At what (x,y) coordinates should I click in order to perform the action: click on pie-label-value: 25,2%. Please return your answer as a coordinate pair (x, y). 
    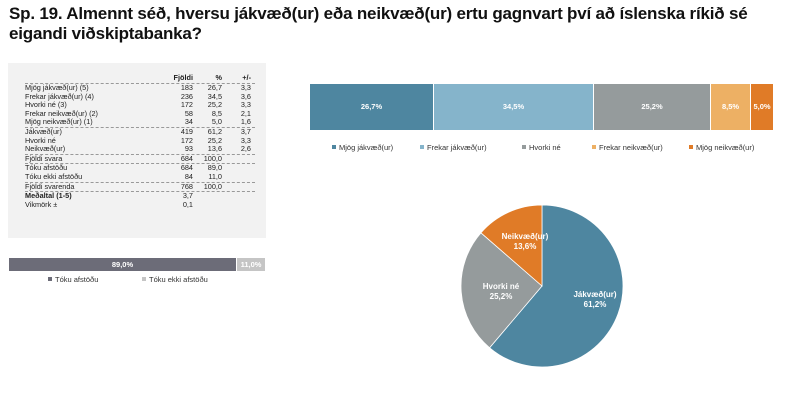
    Looking at the image, I should click on (501, 296).